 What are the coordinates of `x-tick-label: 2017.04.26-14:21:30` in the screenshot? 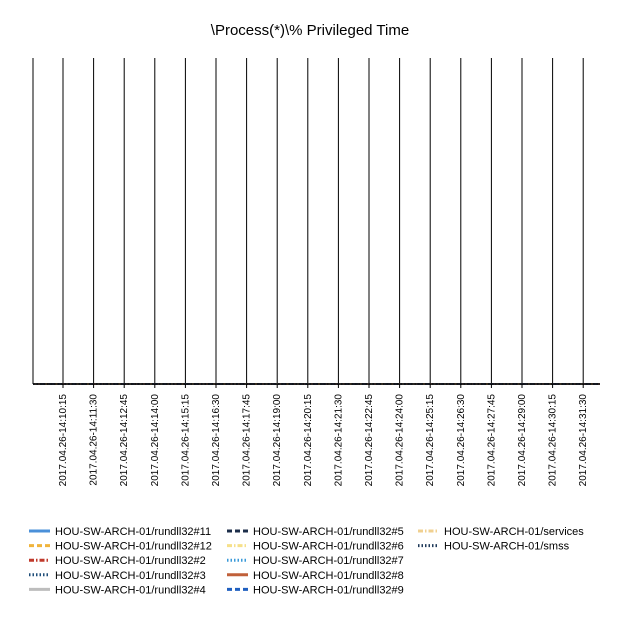 It's located at (338, 440).